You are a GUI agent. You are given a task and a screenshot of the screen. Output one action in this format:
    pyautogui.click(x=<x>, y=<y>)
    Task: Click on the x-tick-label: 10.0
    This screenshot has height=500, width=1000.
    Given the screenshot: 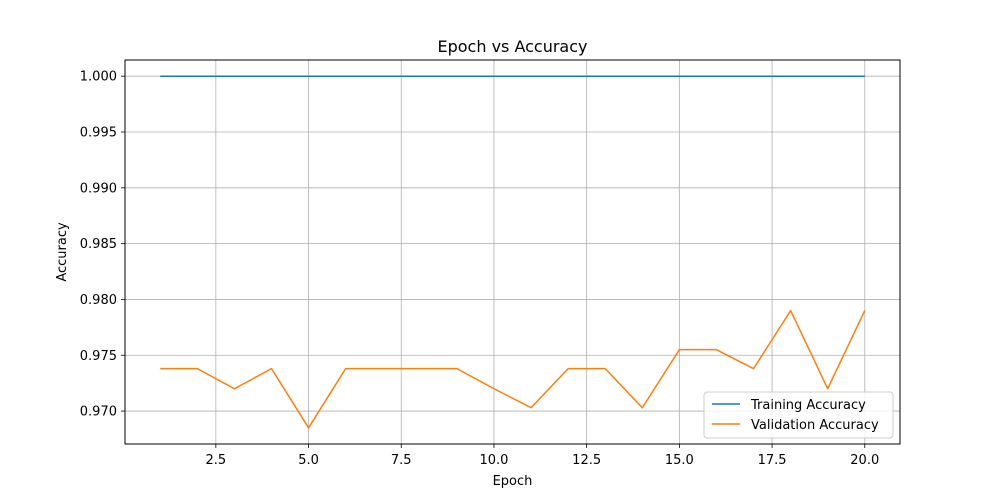 What is the action you would take?
    pyautogui.click(x=493, y=460)
    